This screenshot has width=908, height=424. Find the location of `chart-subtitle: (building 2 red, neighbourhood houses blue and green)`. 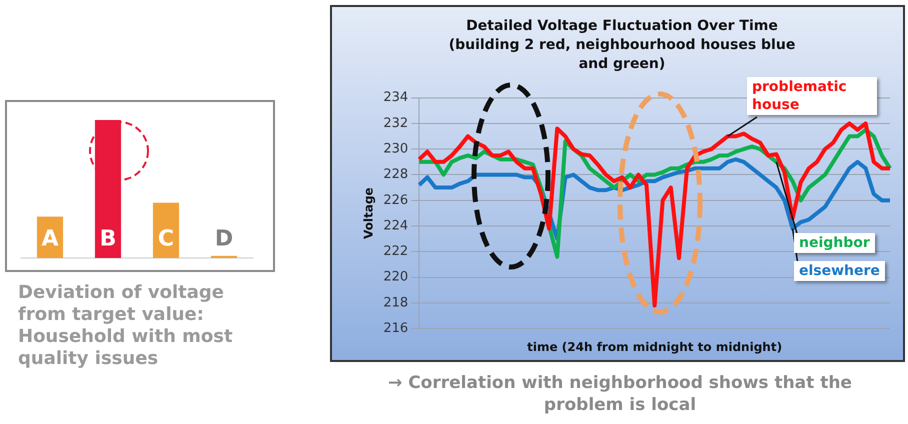

chart-subtitle: (building 2 red, neighbourhood houses blue and green) is located at coordinates (622, 55).